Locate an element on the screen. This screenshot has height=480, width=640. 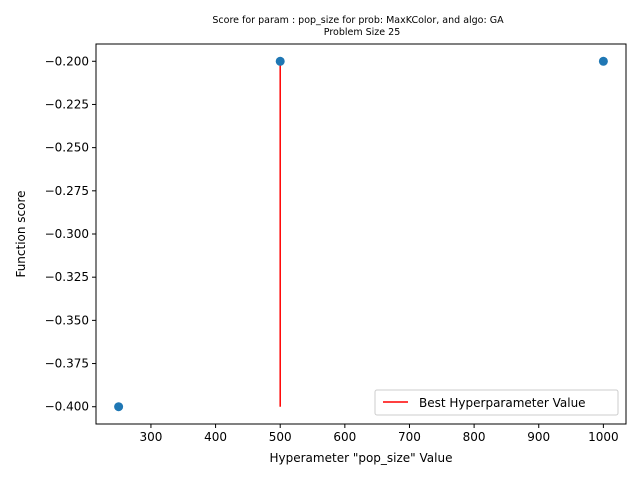
y-tick-label: −0.325 is located at coordinates (67, 277).